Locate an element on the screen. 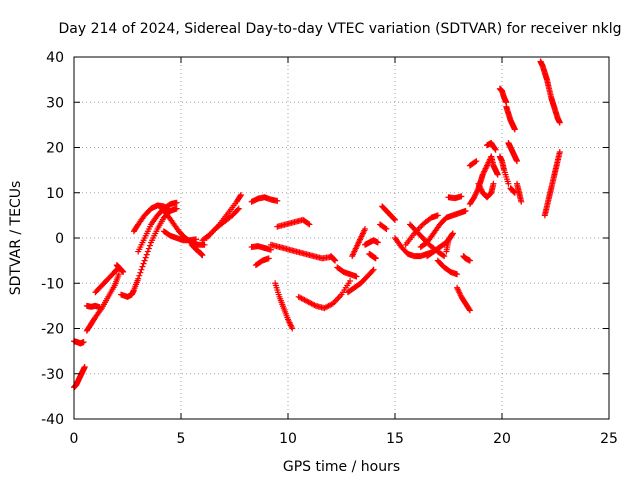 The image size is (640, 480). x-tick-label: 5 is located at coordinates (181, 439).